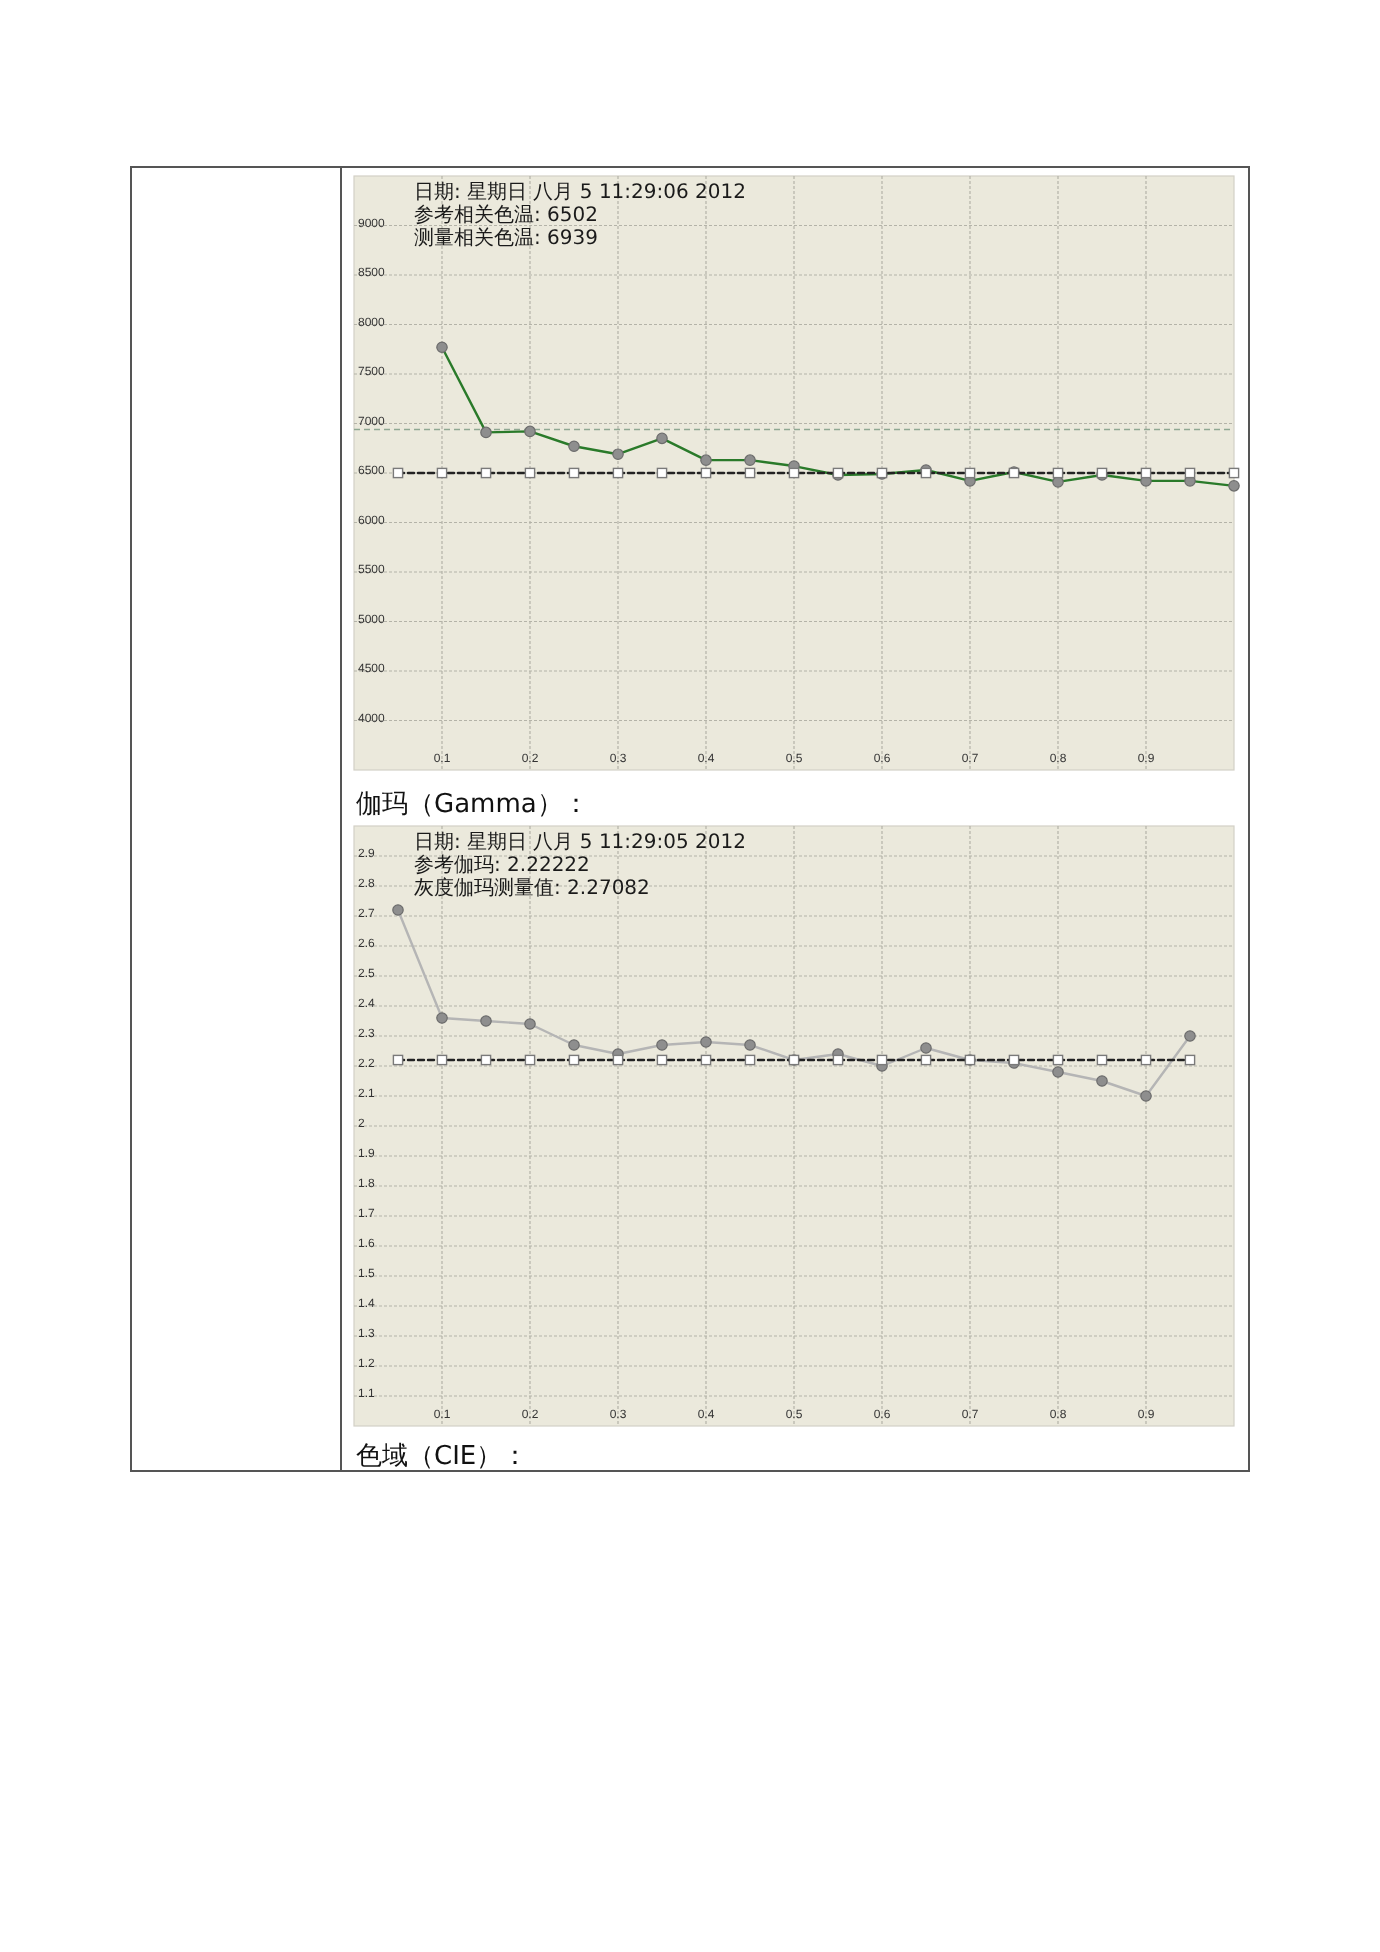  What do you see at coordinates (506, 238) in the screenshot?
I see `annotation: 测量相关色温: 6939` at bounding box center [506, 238].